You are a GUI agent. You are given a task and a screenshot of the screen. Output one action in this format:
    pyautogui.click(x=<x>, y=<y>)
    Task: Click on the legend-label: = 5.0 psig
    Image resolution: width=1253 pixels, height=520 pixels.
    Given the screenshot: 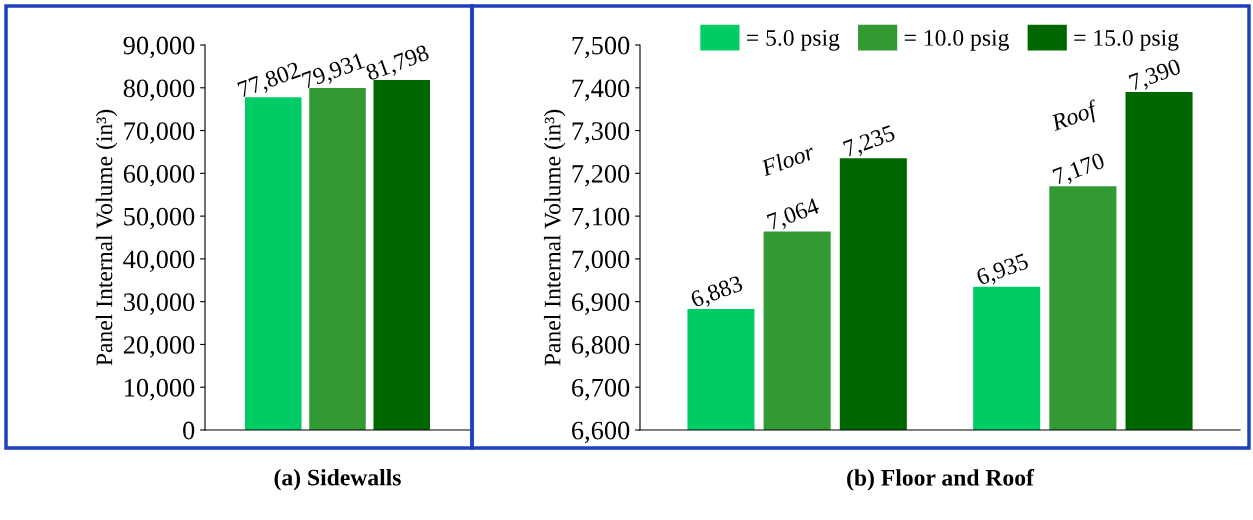 What is the action you would take?
    pyautogui.click(x=793, y=40)
    